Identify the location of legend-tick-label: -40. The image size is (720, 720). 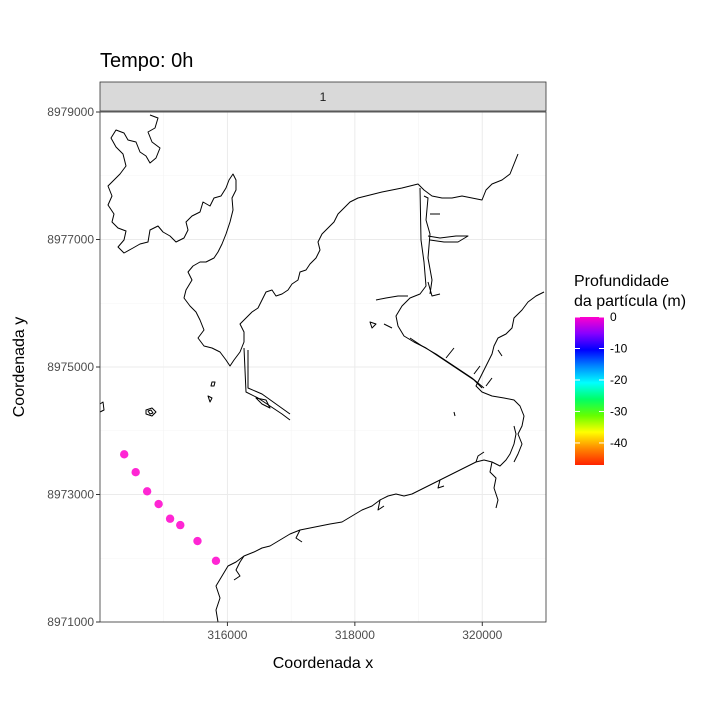
(619, 443).